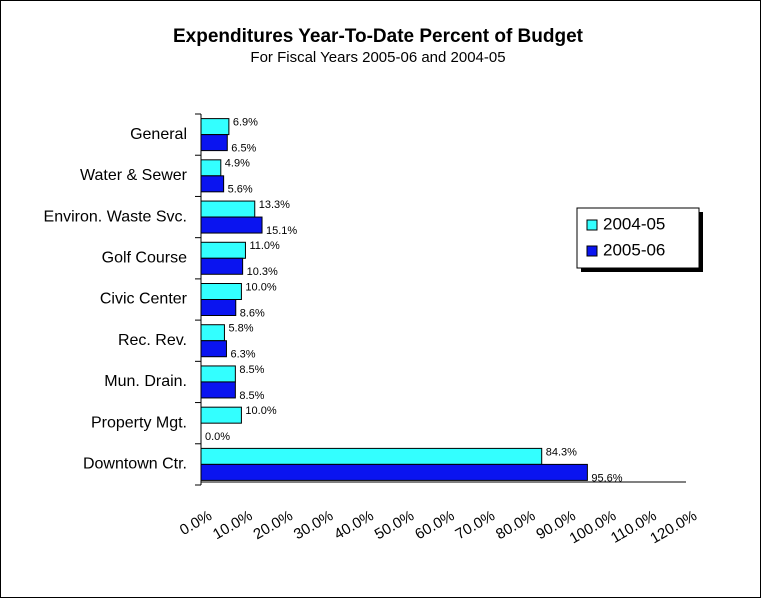  What do you see at coordinates (139, 422) in the screenshot?
I see `y-tick-label: Property Mgt.` at bounding box center [139, 422].